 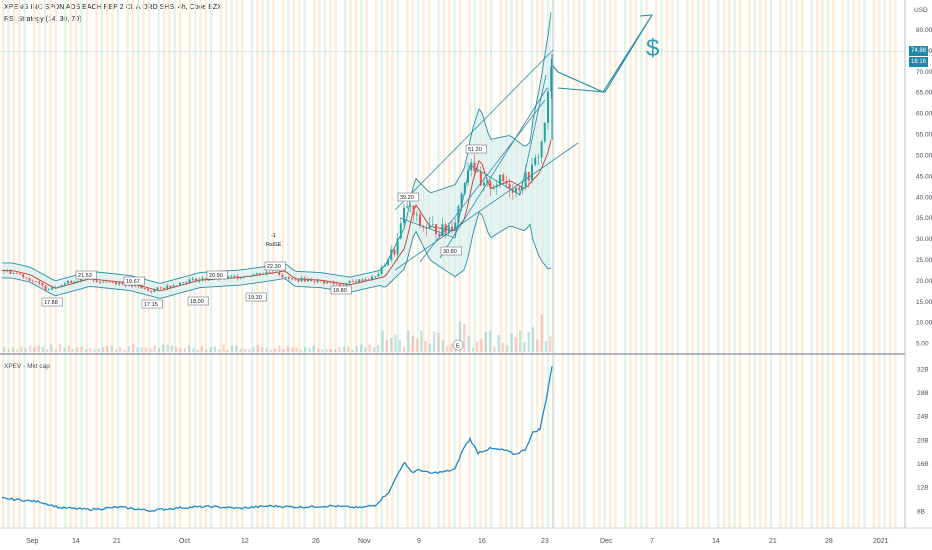 What do you see at coordinates (184, 541) in the screenshot?
I see `time-tick-label: Oct` at bounding box center [184, 541].